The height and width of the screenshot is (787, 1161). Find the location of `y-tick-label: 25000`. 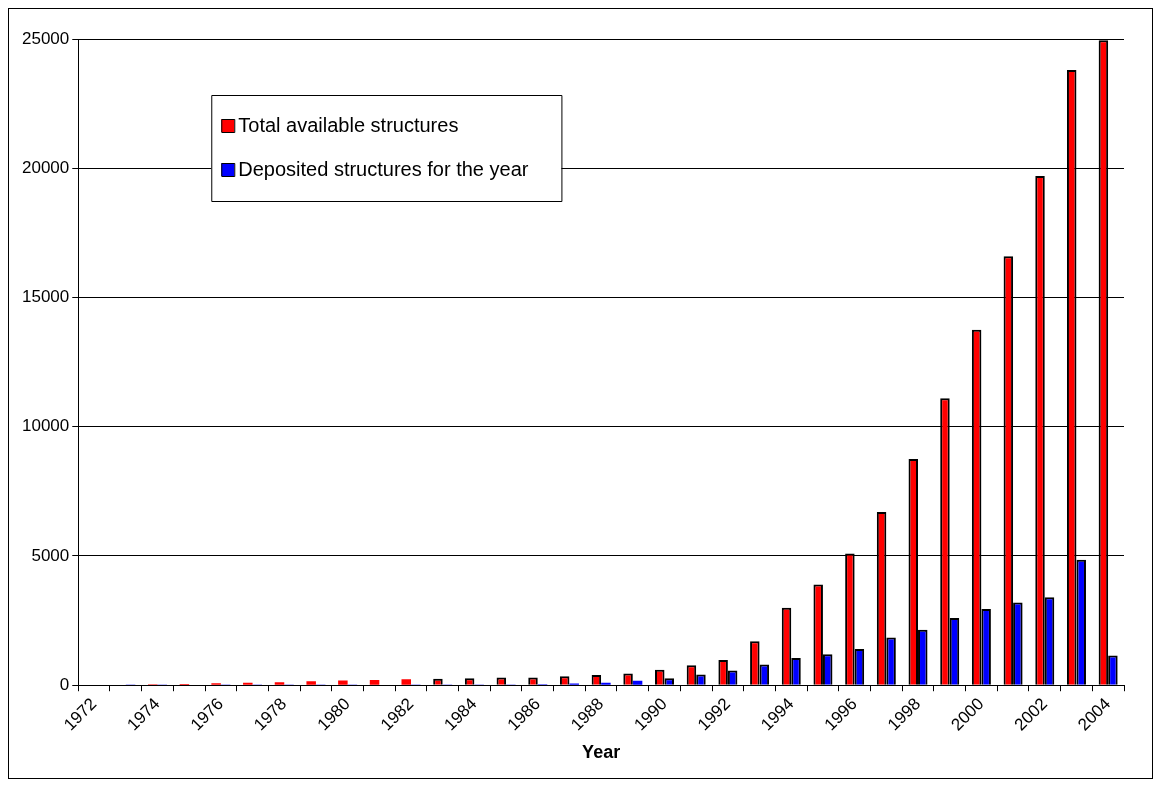

y-tick-label: 25000 is located at coordinates (45, 38).